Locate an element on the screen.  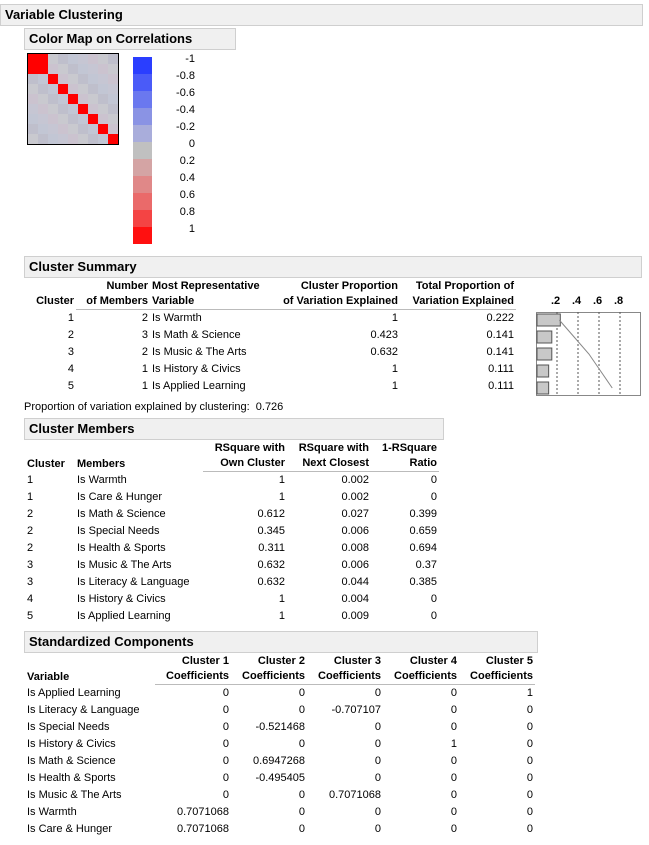
coef-c5-cell: 0 is located at coordinates (529, 710).